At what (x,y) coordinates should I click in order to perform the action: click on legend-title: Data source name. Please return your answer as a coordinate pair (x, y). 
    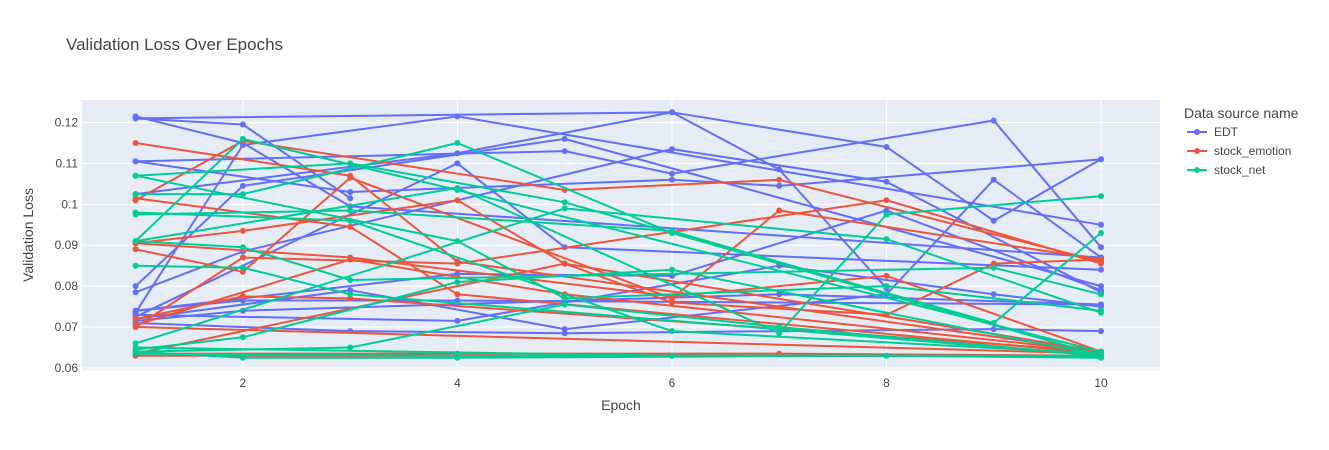
    Looking at the image, I should click on (1241, 113).